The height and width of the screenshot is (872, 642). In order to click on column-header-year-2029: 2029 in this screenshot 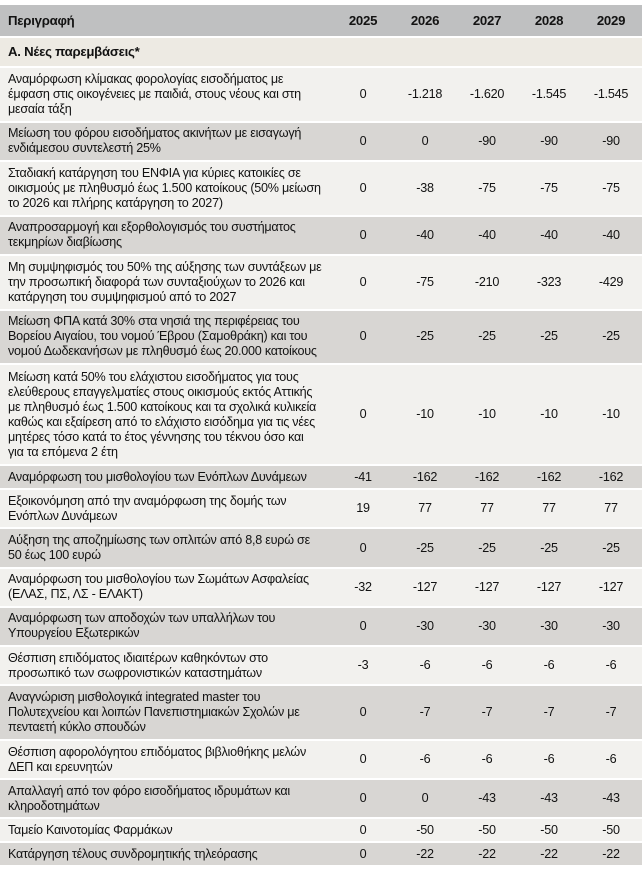, I will do `click(611, 20)`.